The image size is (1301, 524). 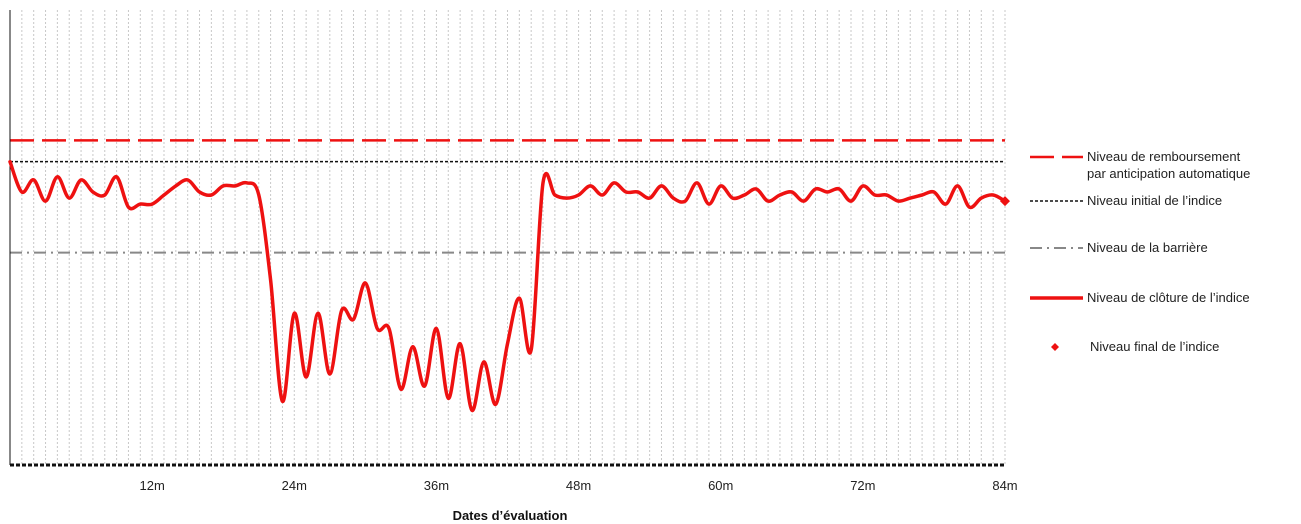 I want to click on legend-label: Niveau final de l’indice, so click(x=1154, y=346).